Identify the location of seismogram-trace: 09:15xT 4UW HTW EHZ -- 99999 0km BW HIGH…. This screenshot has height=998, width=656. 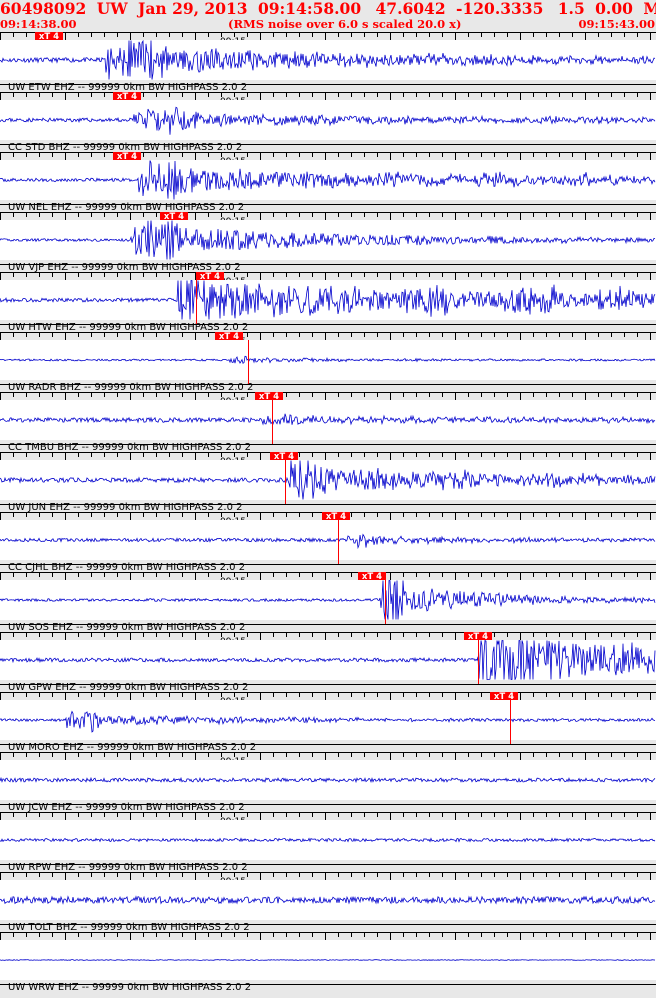
(328, 302).